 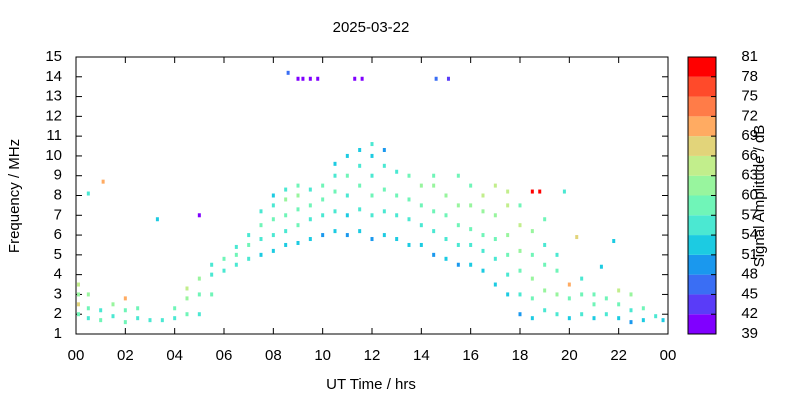 I want to click on y-tick-label: 15, so click(x=53, y=56).